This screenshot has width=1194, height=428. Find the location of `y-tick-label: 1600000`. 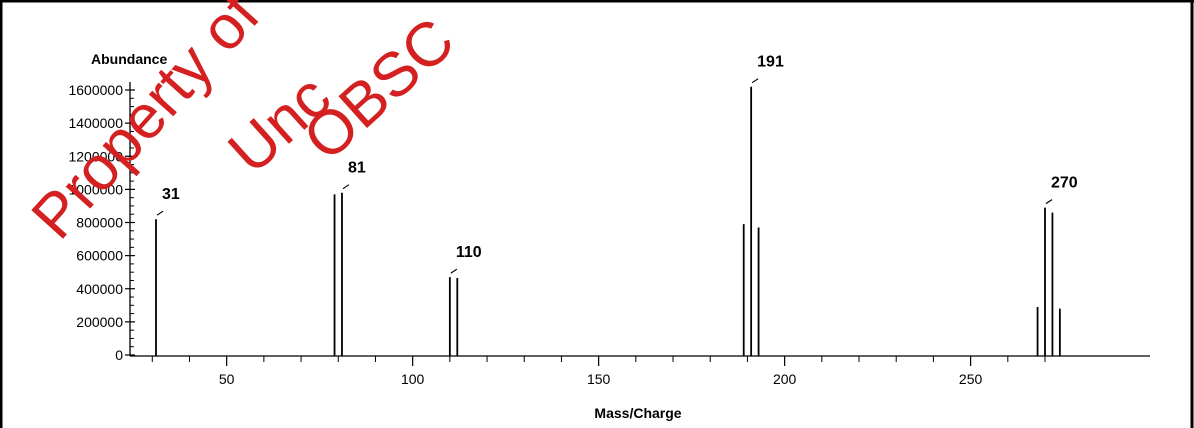

y-tick-label: 1600000 is located at coordinates (95, 90).